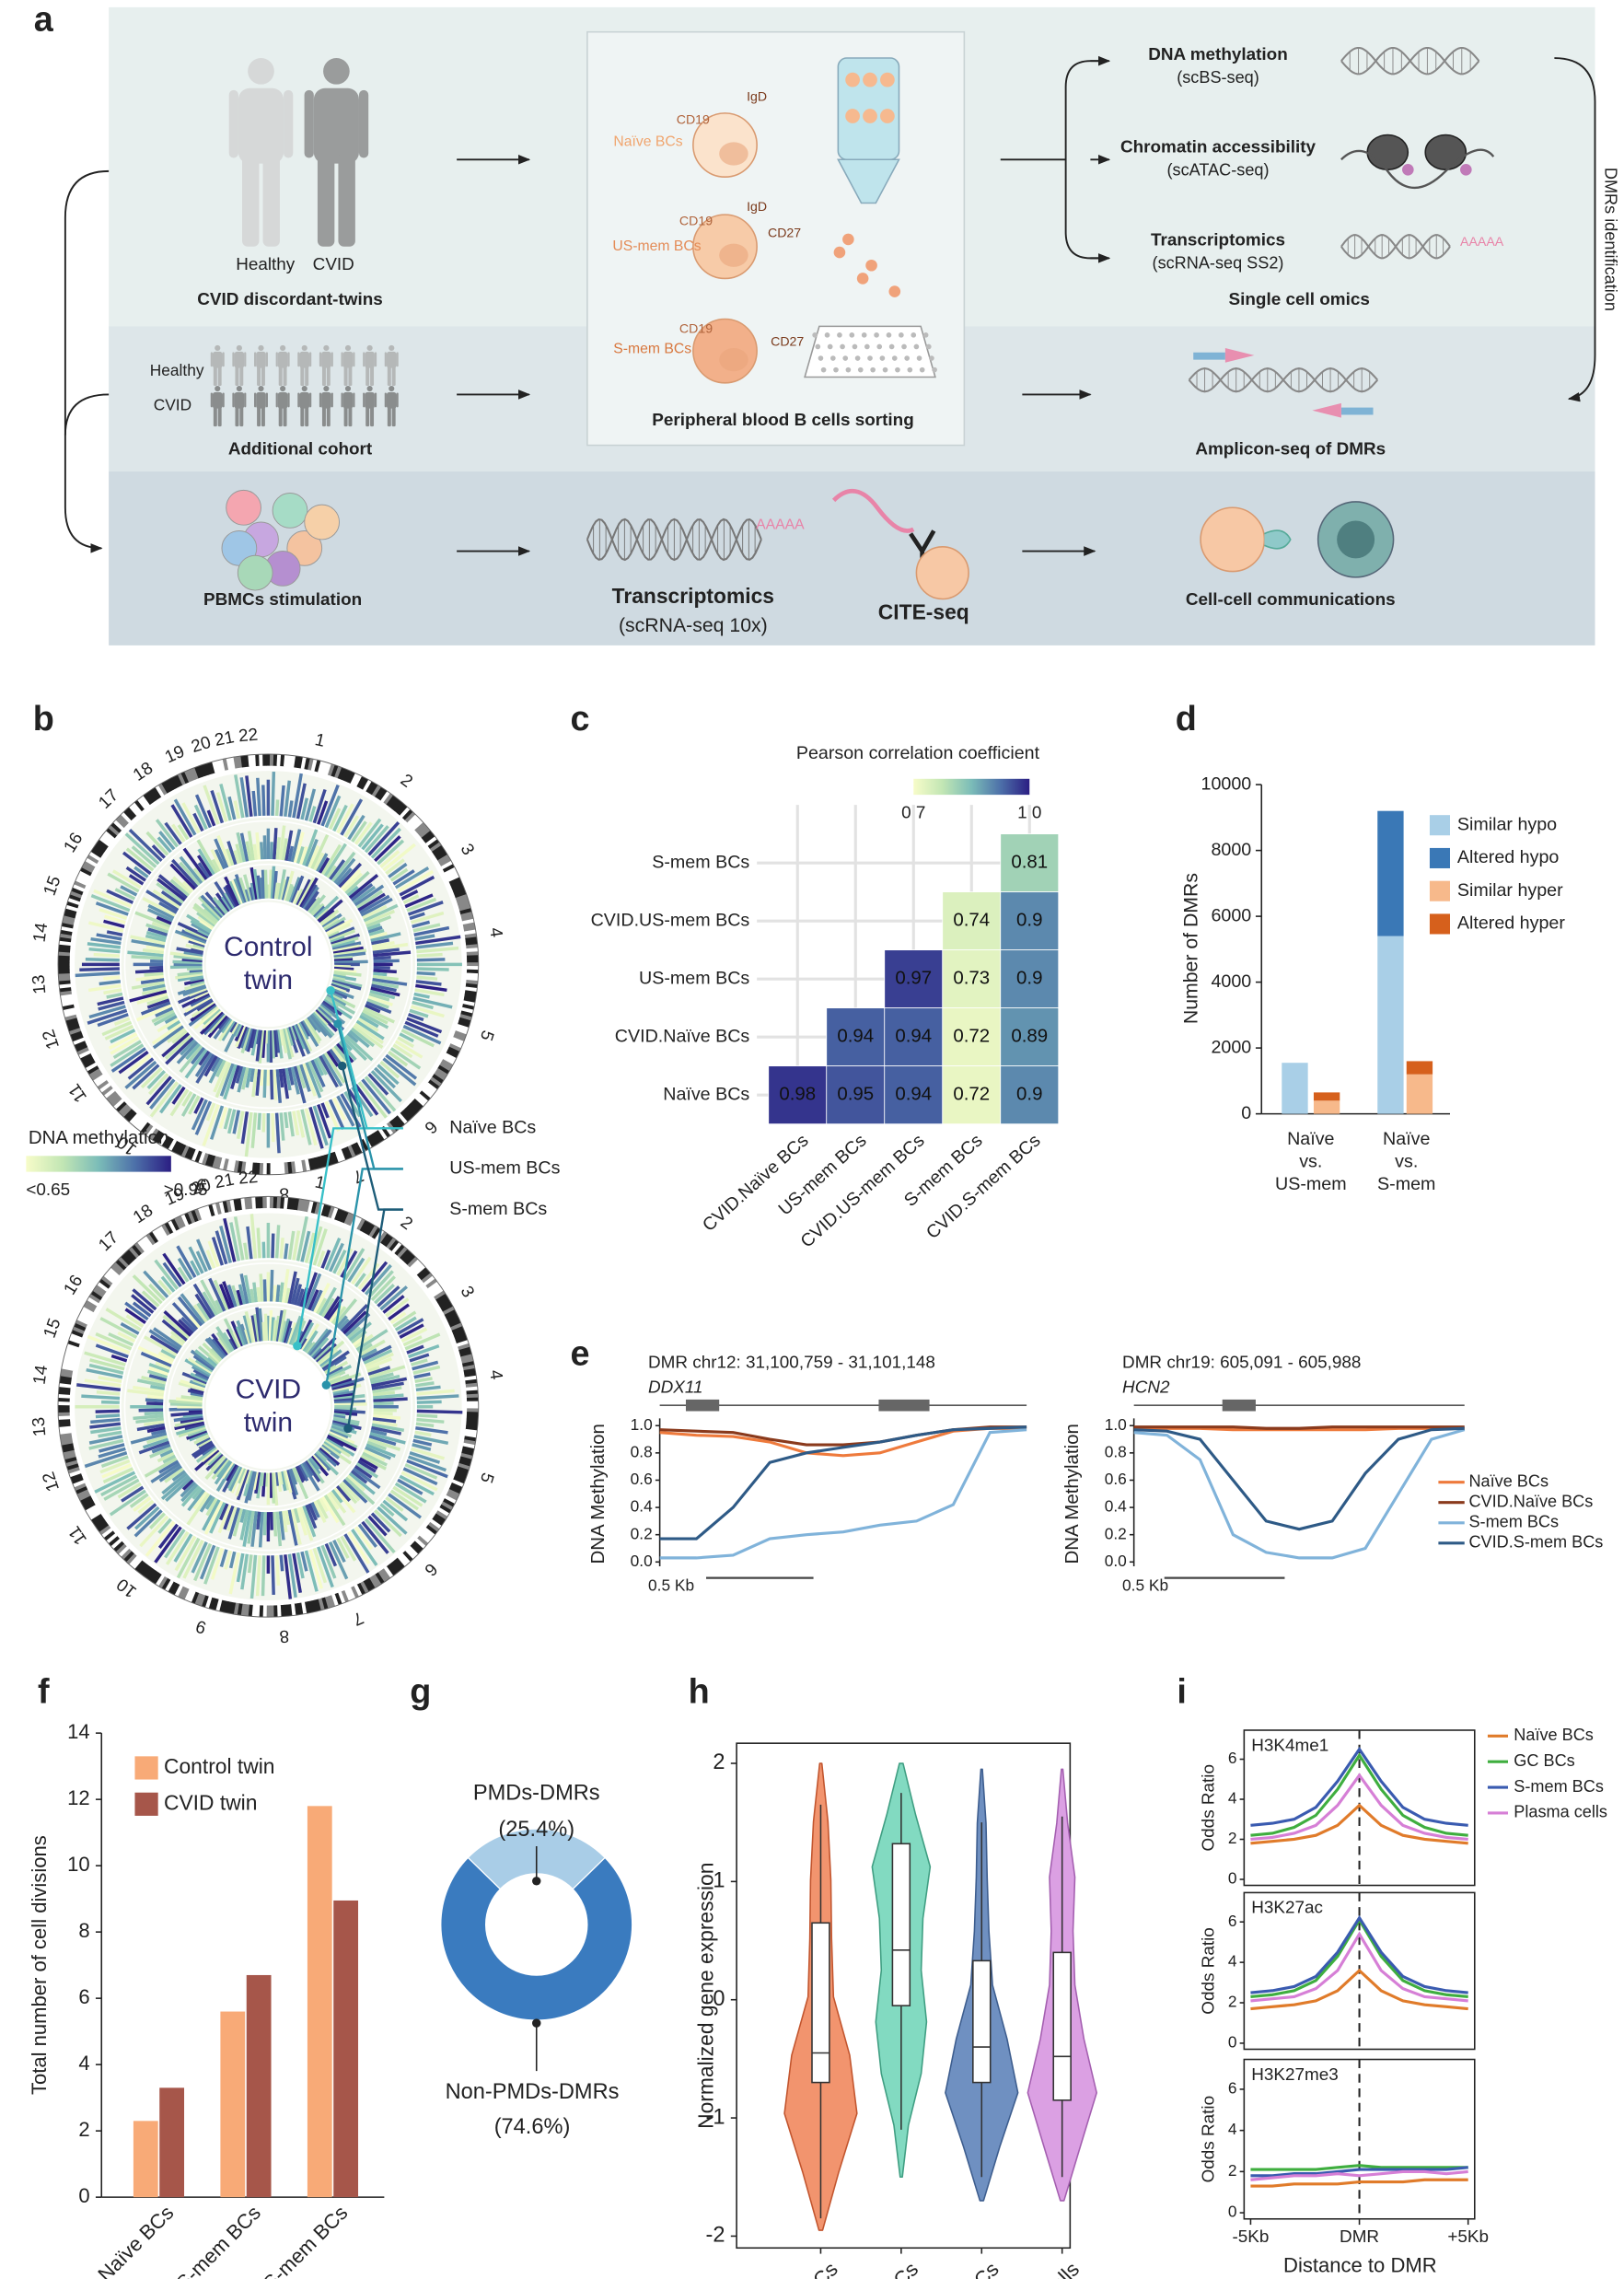  I want to click on schematic-label: CD19, so click(693, 119).